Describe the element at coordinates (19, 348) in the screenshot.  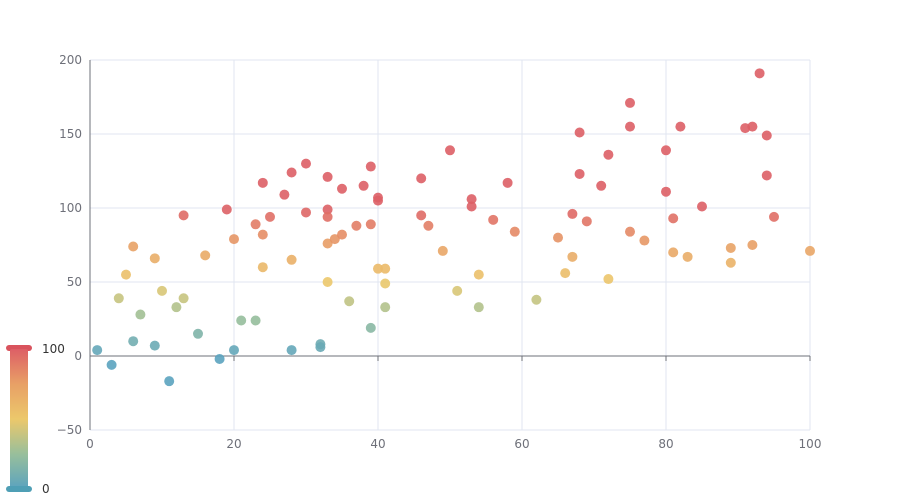
I see `visual-map-max-handle` at that location.